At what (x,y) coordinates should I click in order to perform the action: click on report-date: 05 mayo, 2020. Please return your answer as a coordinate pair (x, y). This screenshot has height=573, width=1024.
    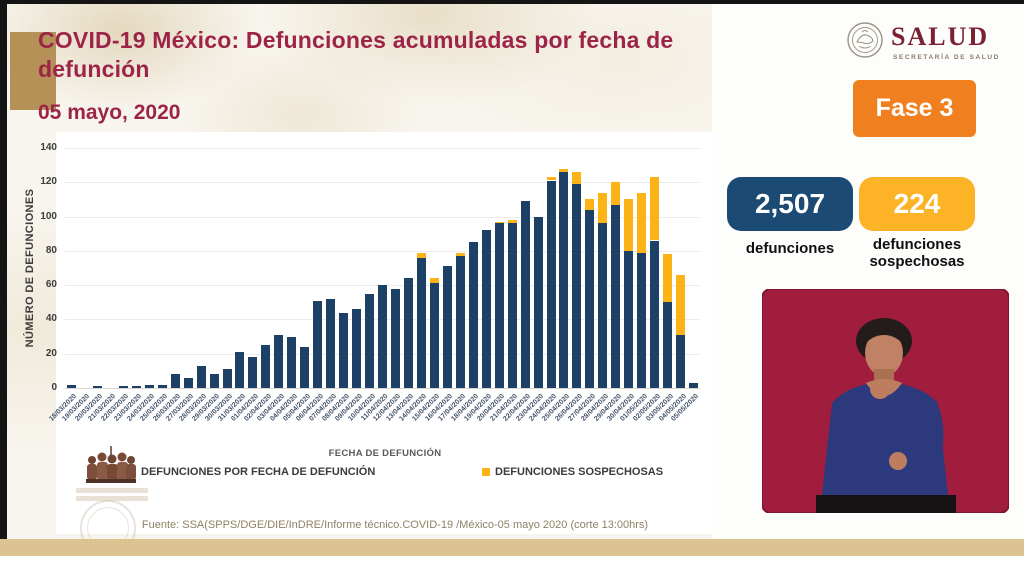
    Looking at the image, I should click on (109, 112).